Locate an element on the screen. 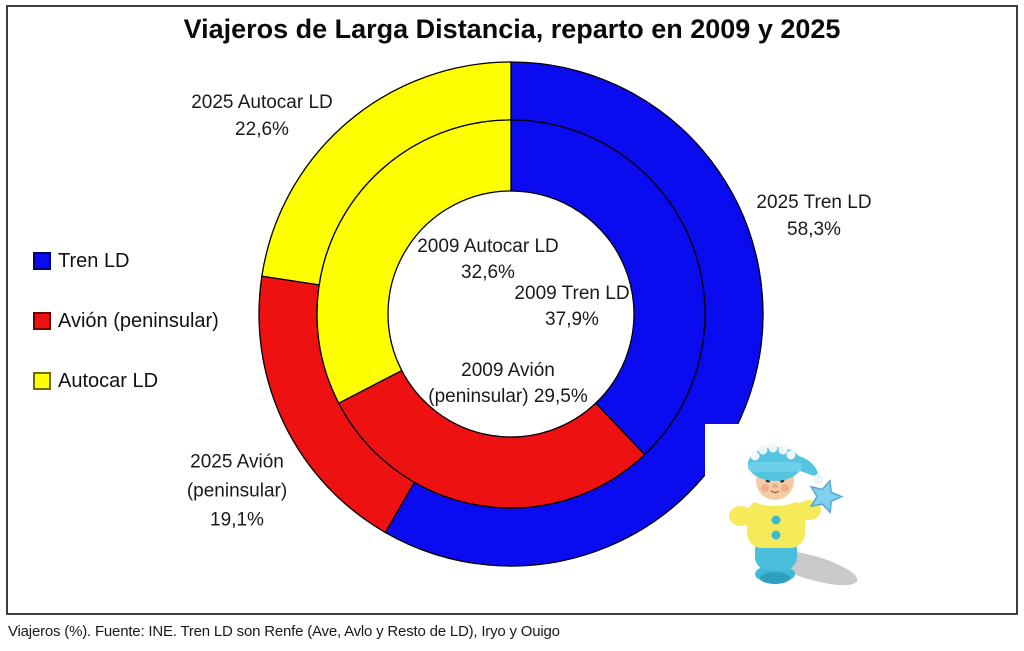  toy-doll-image is located at coordinates (787, 516).